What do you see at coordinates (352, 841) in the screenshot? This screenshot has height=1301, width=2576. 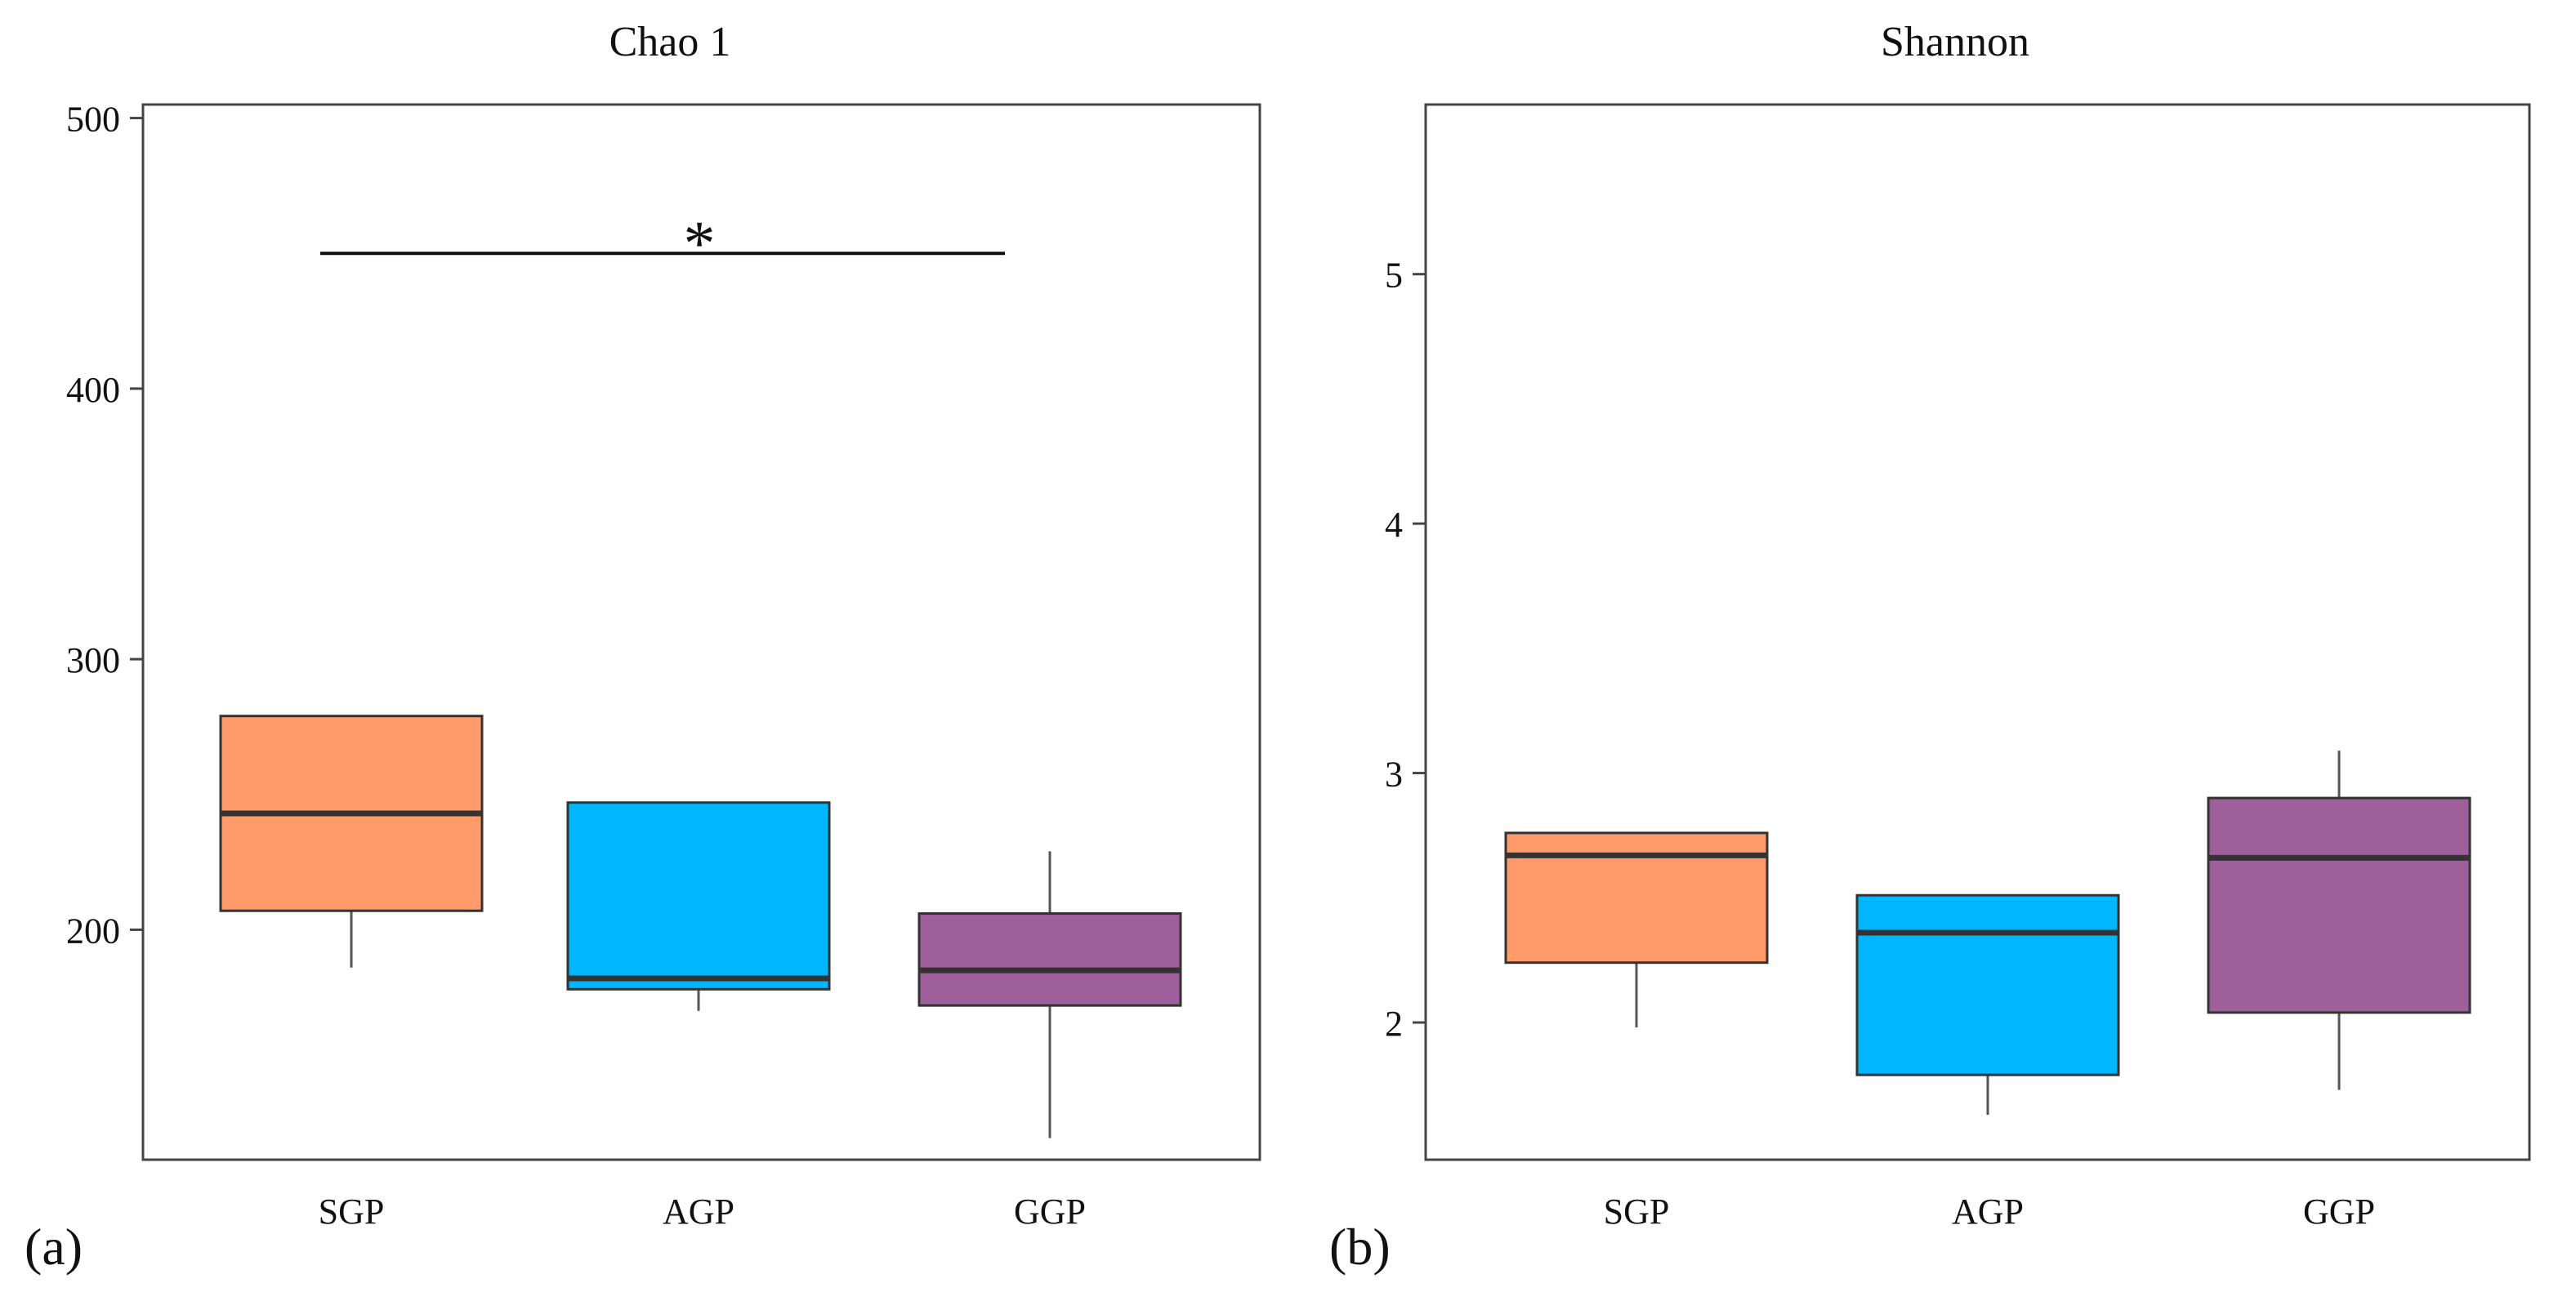 I see `chao1-box-sgp` at bounding box center [352, 841].